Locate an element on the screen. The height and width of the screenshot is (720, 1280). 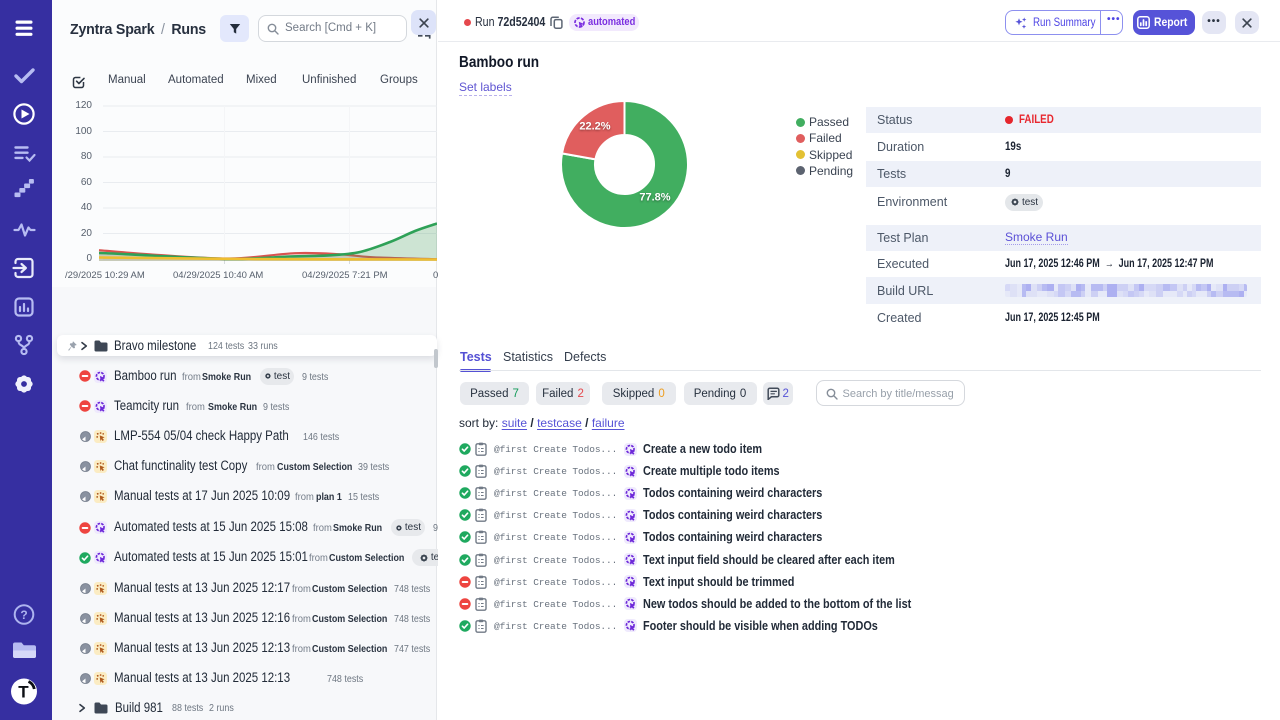
svg-text: T is located at coordinates (23, 692).